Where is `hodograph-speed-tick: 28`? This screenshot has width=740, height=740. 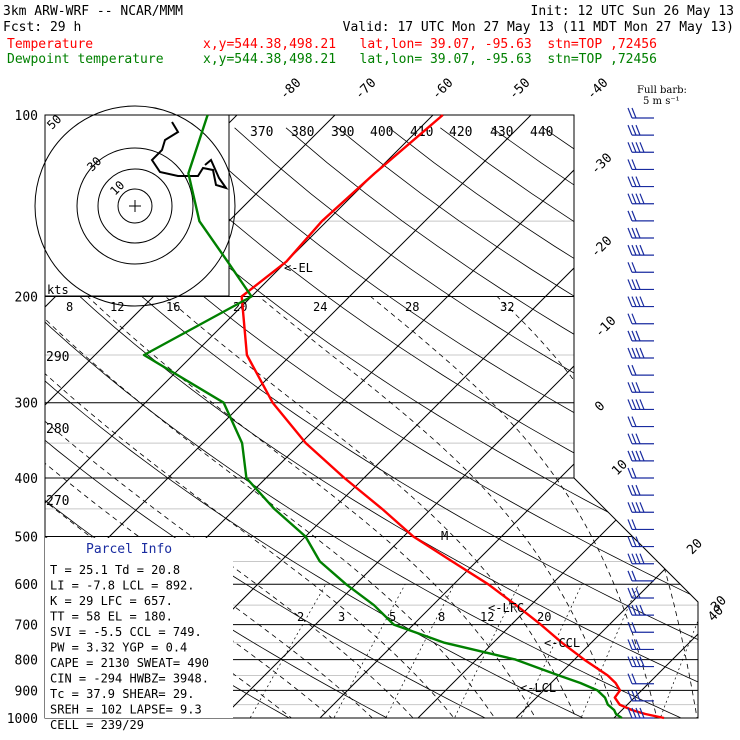
hodograph-speed-tick: 28 is located at coordinates (412, 307).